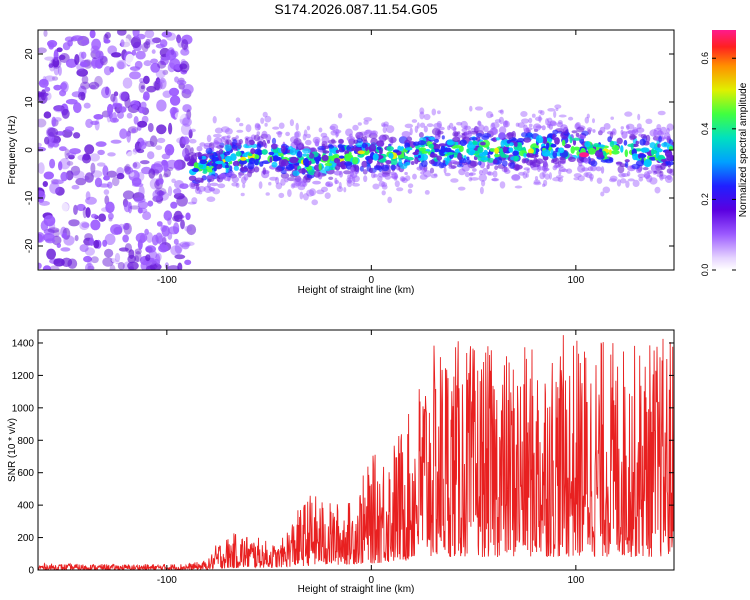 The image size is (750, 600). I want to click on colorbar-tick-label: 0.6, so click(705, 58).